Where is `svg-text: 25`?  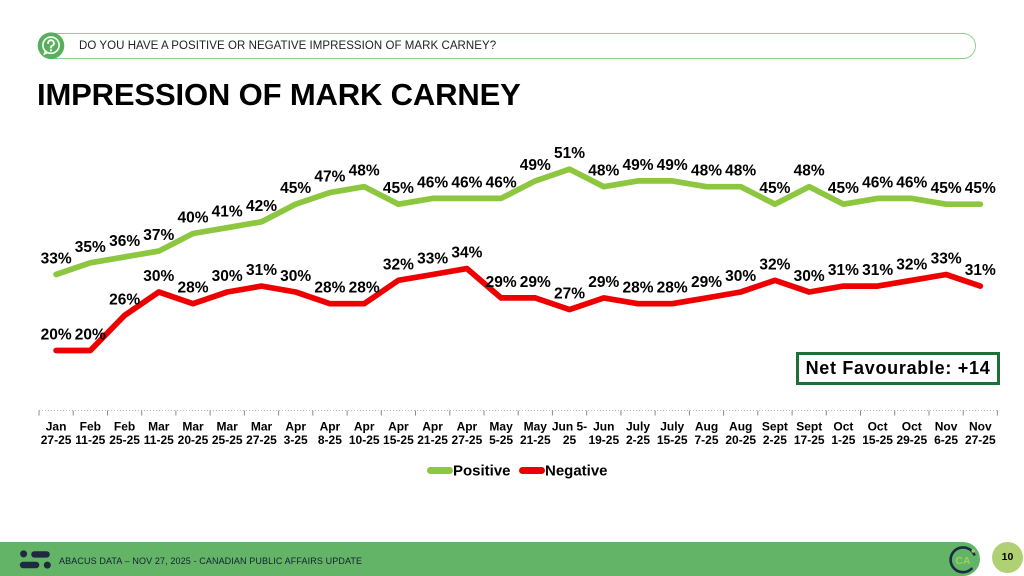 svg-text: 25 is located at coordinates (570, 440).